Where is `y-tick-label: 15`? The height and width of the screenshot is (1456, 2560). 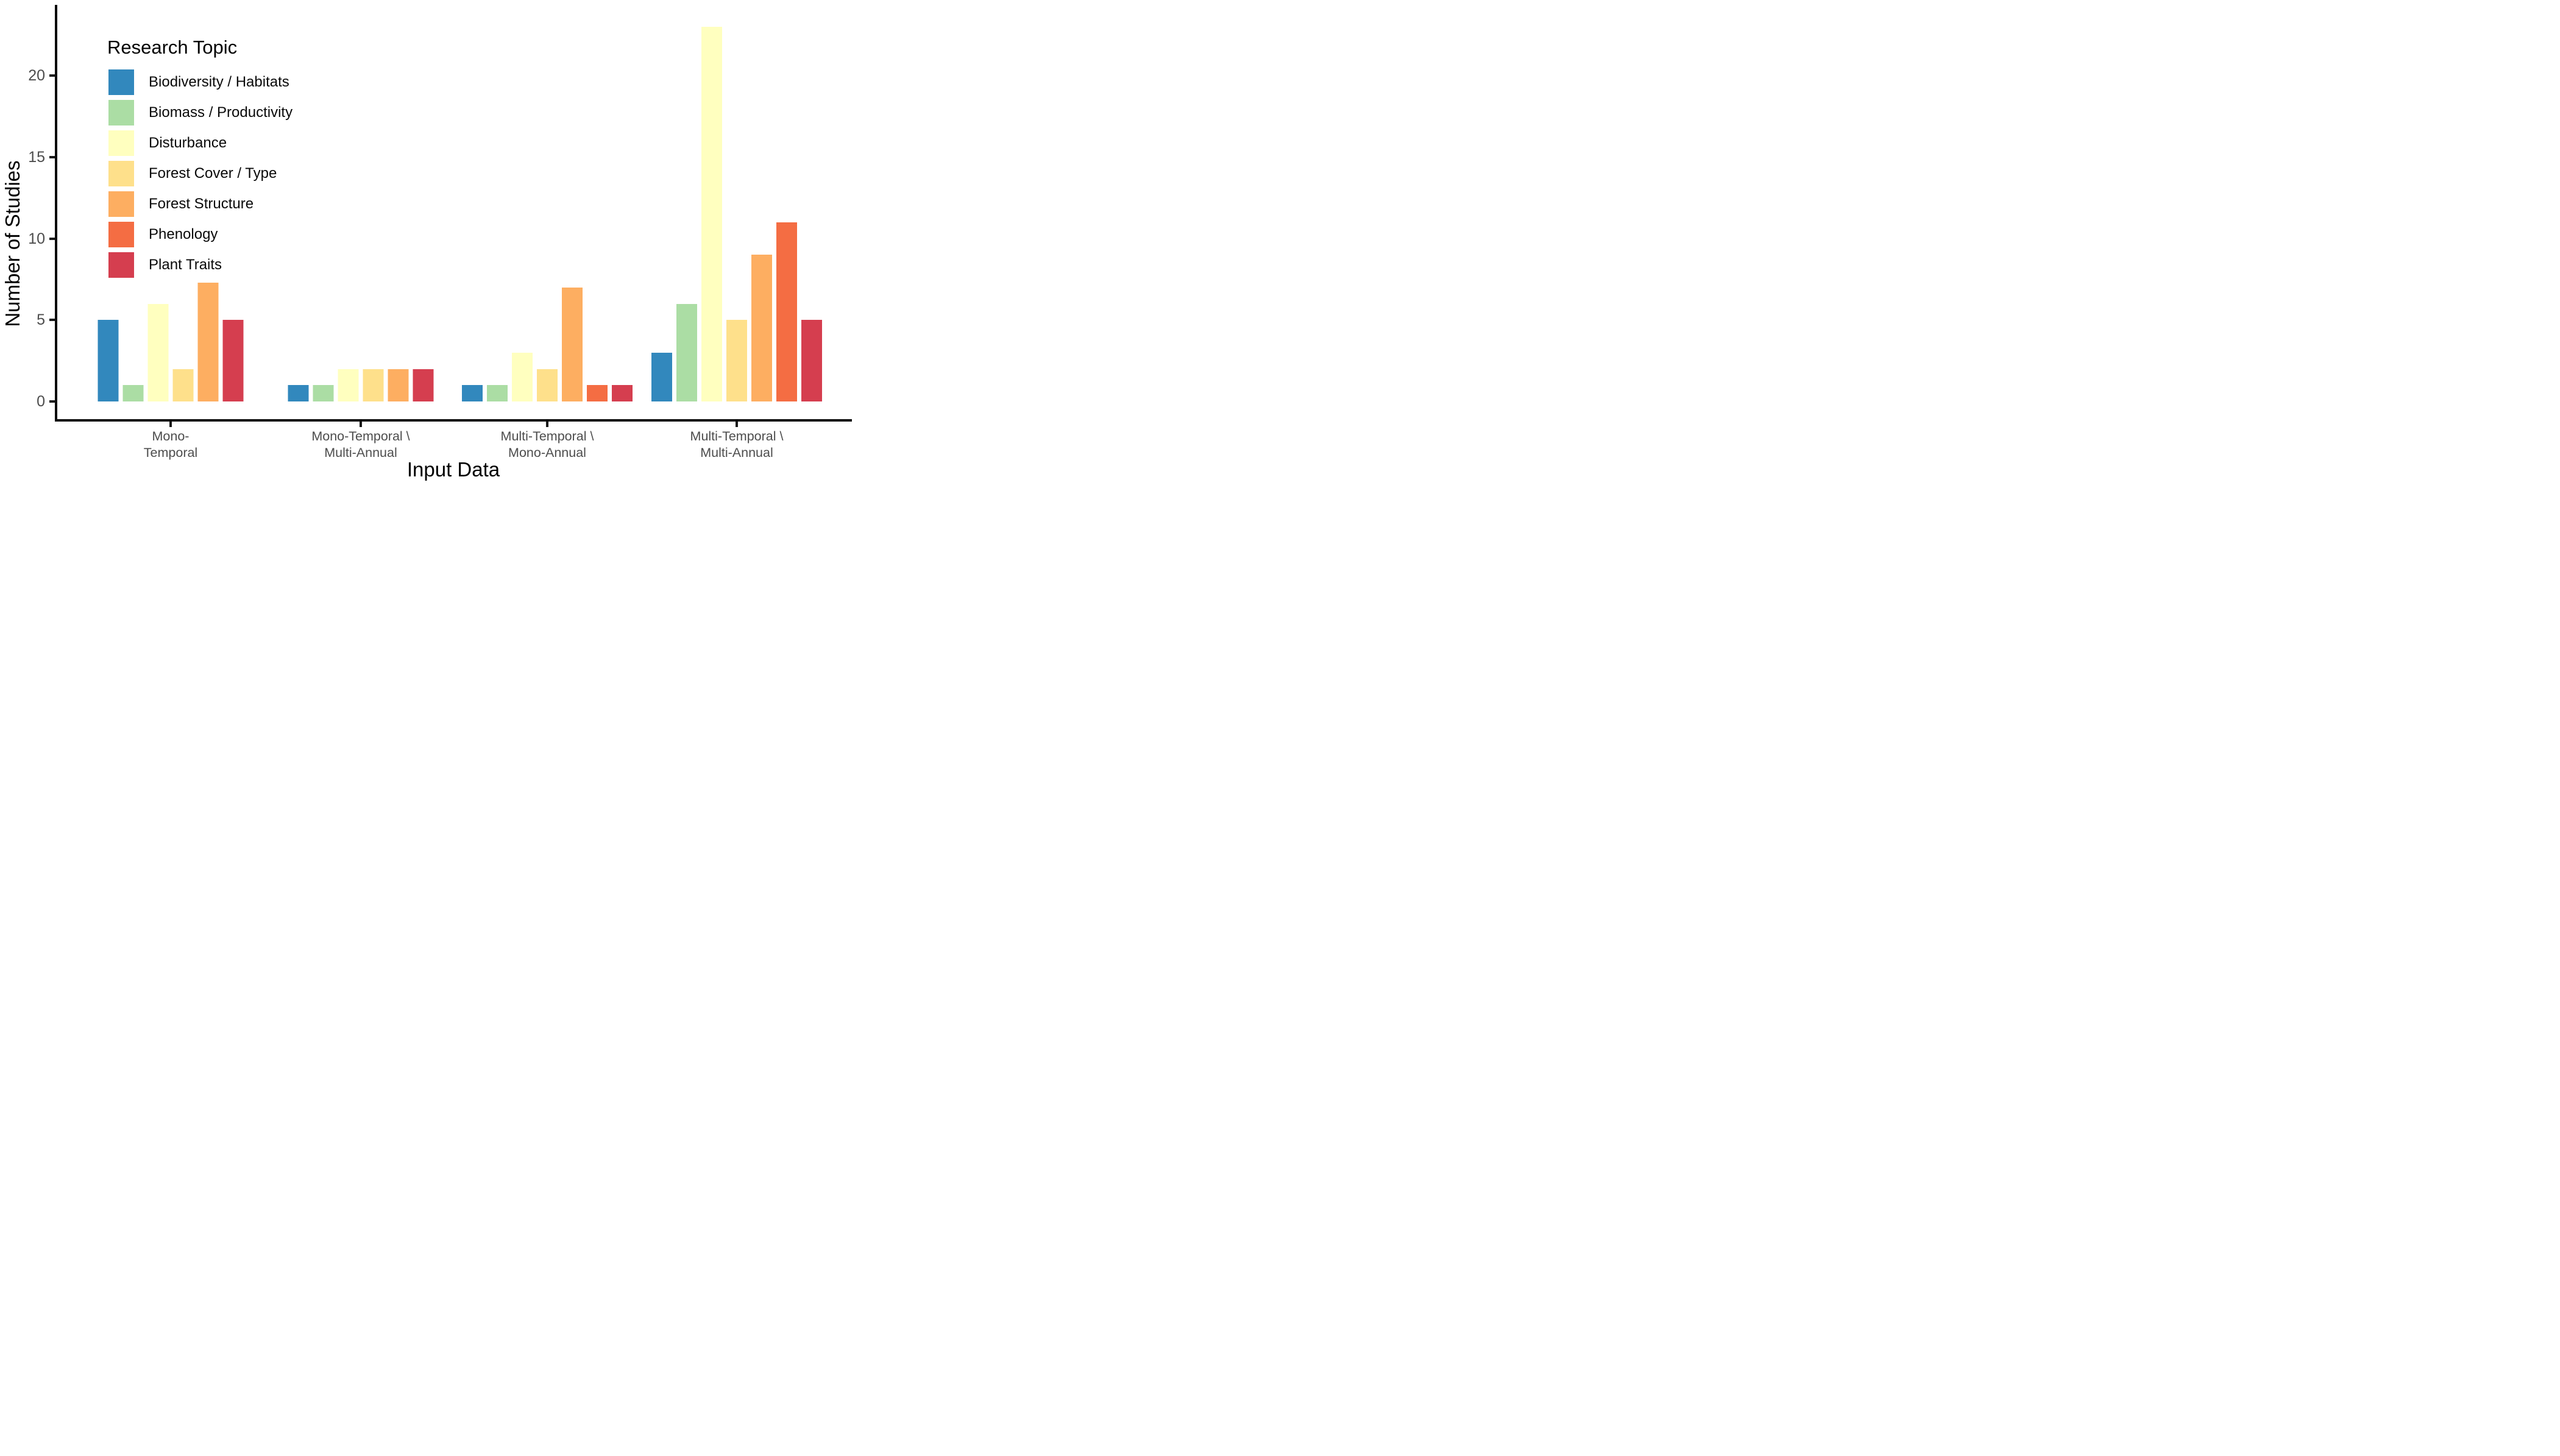 y-tick-label: 15 is located at coordinates (36, 157).